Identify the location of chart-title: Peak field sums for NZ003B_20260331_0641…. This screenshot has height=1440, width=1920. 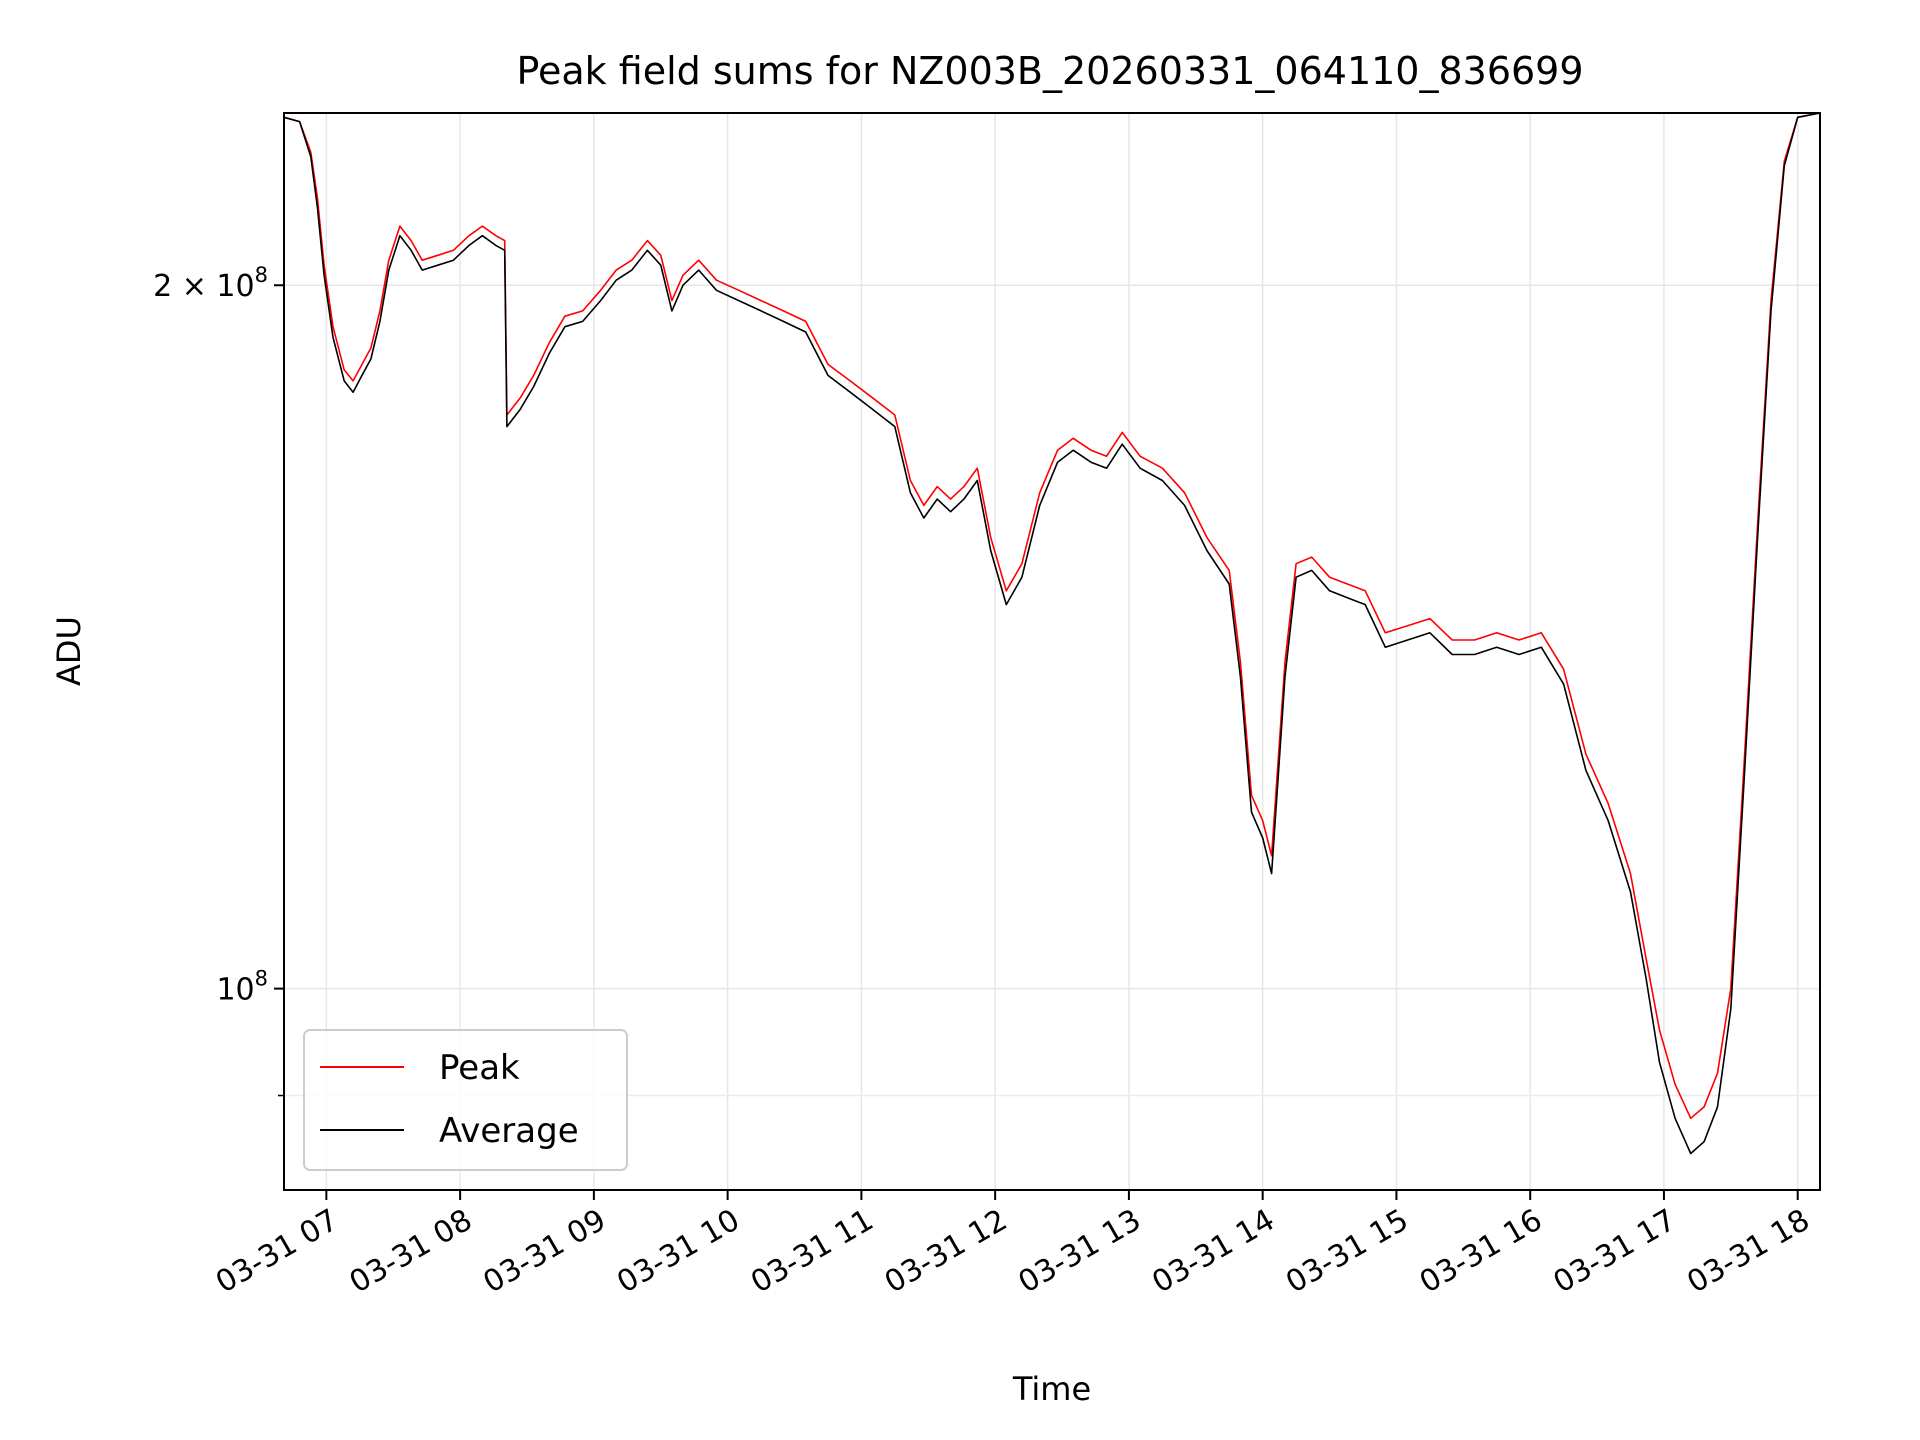
(1049, 71).